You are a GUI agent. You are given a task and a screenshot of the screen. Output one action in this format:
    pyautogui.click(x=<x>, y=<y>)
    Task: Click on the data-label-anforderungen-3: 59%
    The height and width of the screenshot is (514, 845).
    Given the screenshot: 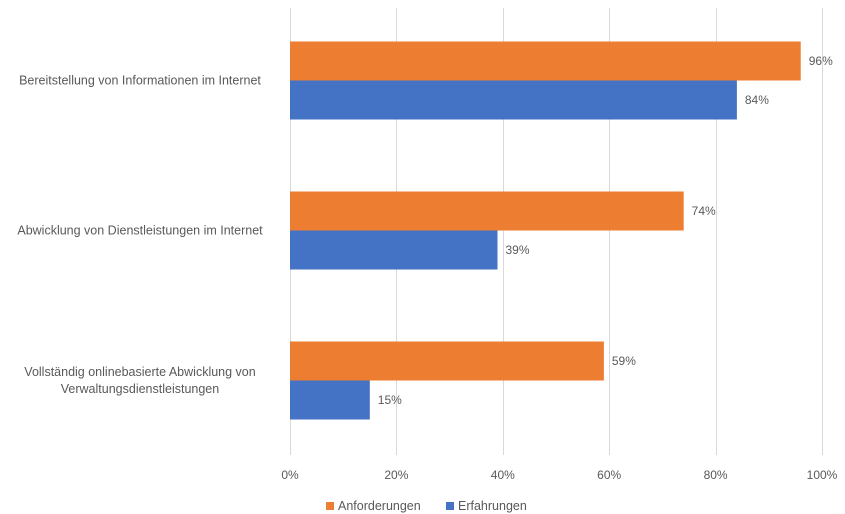 What is the action you would take?
    pyautogui.click(x=624, y=361)
    